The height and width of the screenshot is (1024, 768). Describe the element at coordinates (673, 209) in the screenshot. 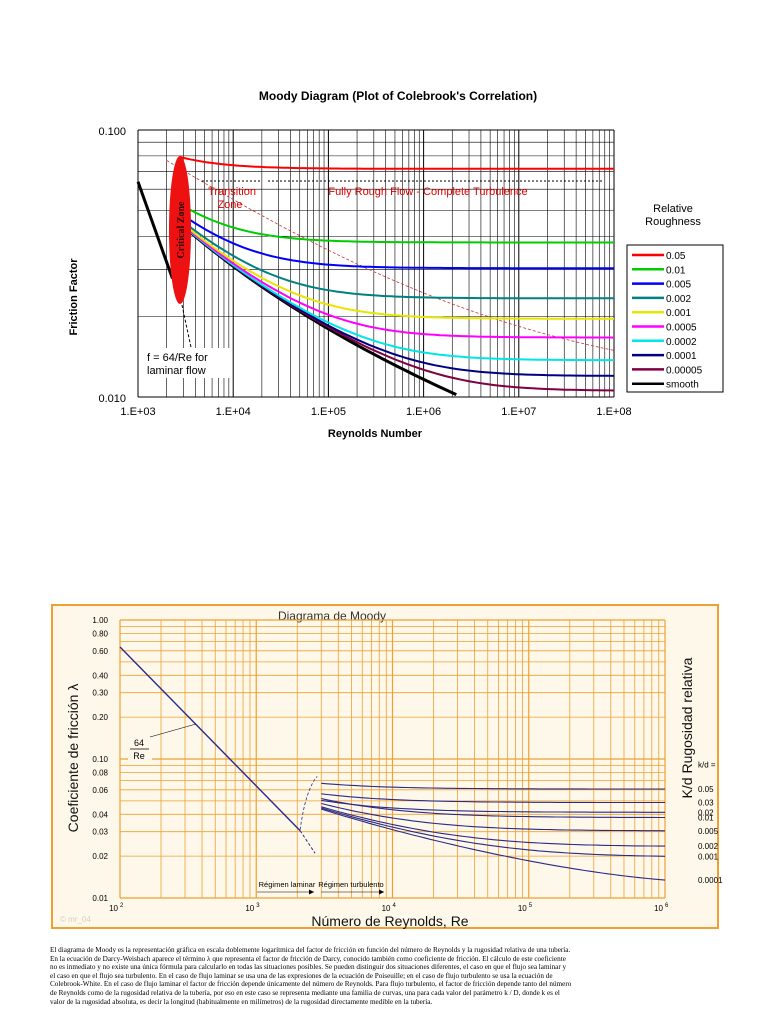

I see `legend-title-1: Relative` at that location.